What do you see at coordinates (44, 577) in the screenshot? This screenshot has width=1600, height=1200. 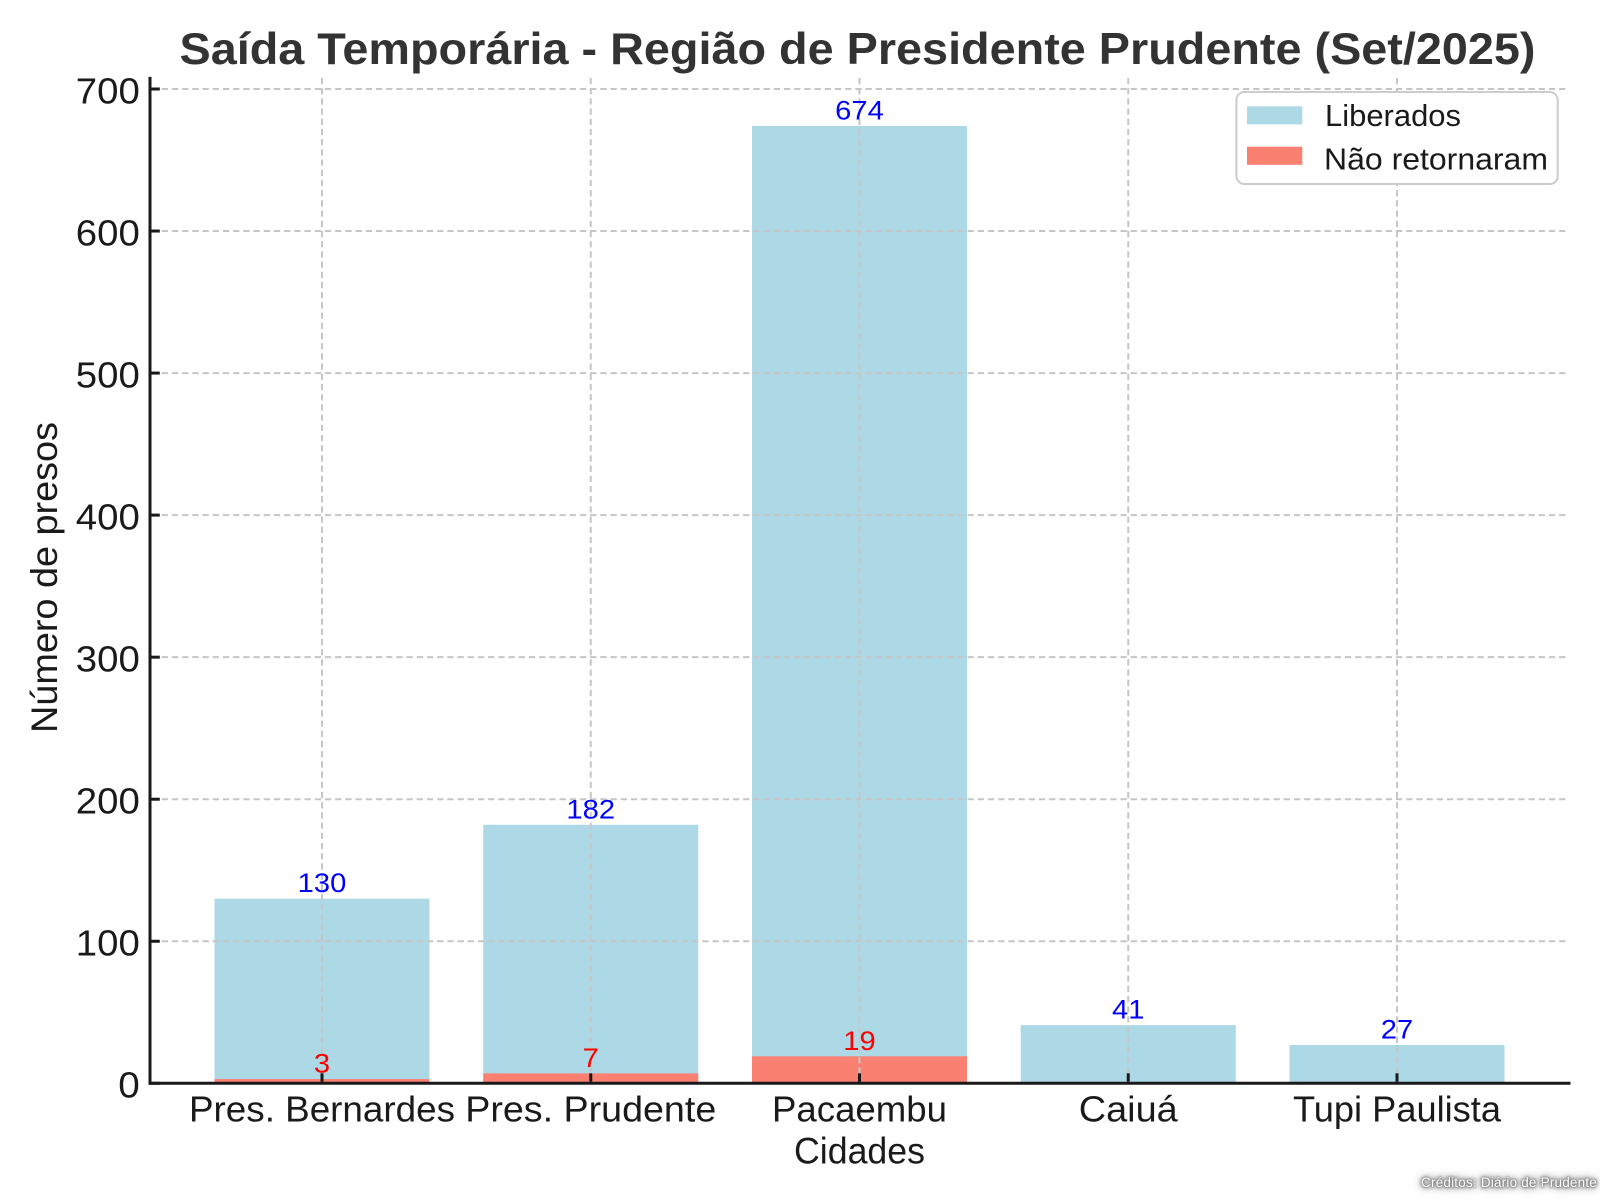 I see `svg-text: Número de presos` at bounding box center [44, 577].